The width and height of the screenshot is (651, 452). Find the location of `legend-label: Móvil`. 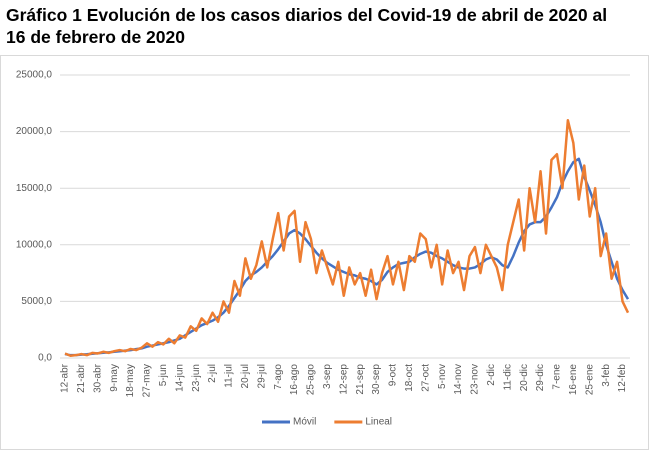

legend-label: Móvil is located at coordinates (304, 422).